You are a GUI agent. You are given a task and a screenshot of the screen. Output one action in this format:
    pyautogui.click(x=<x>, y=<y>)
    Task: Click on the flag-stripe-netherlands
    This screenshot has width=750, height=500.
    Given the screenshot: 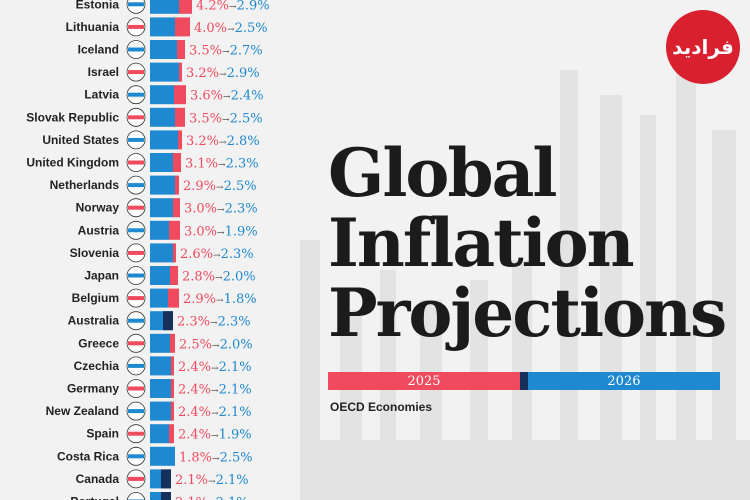 What is the action you would take?
    pyautogui.click(x=136, y=185)
    